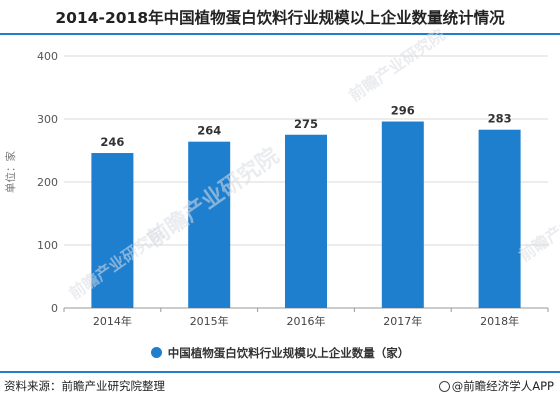 The height and width of the screenshot is (408, 560). I want to click on data-label: 296, so click(403, 111).